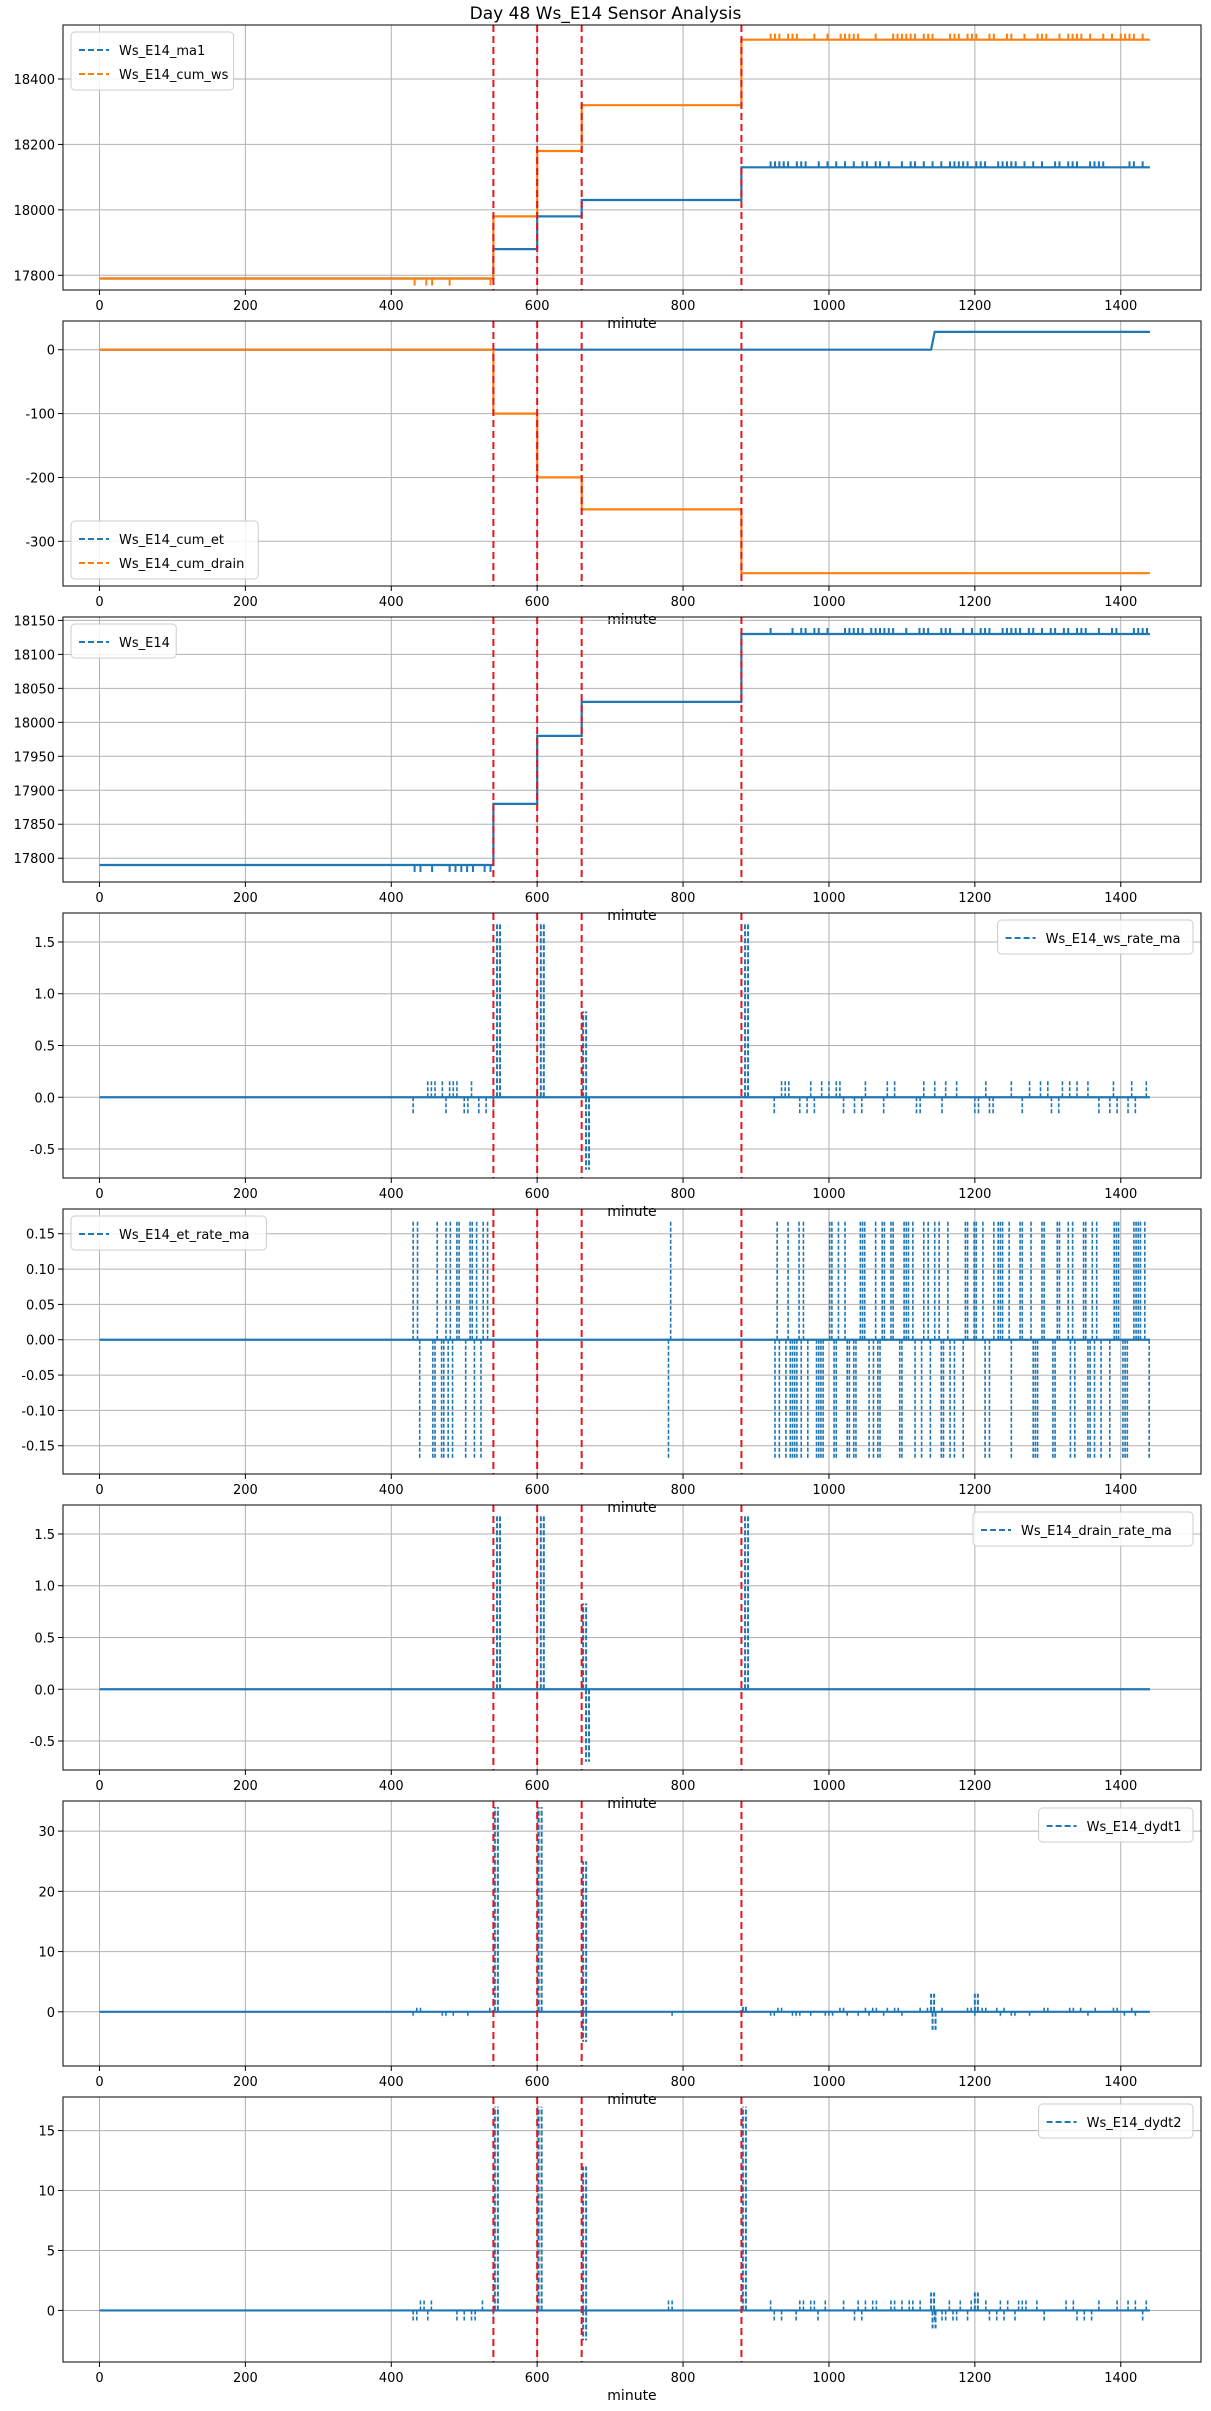  Describe the element at coordinates (34, 80) in the screenshot. I see `y-tick-label: 18400` at that location.